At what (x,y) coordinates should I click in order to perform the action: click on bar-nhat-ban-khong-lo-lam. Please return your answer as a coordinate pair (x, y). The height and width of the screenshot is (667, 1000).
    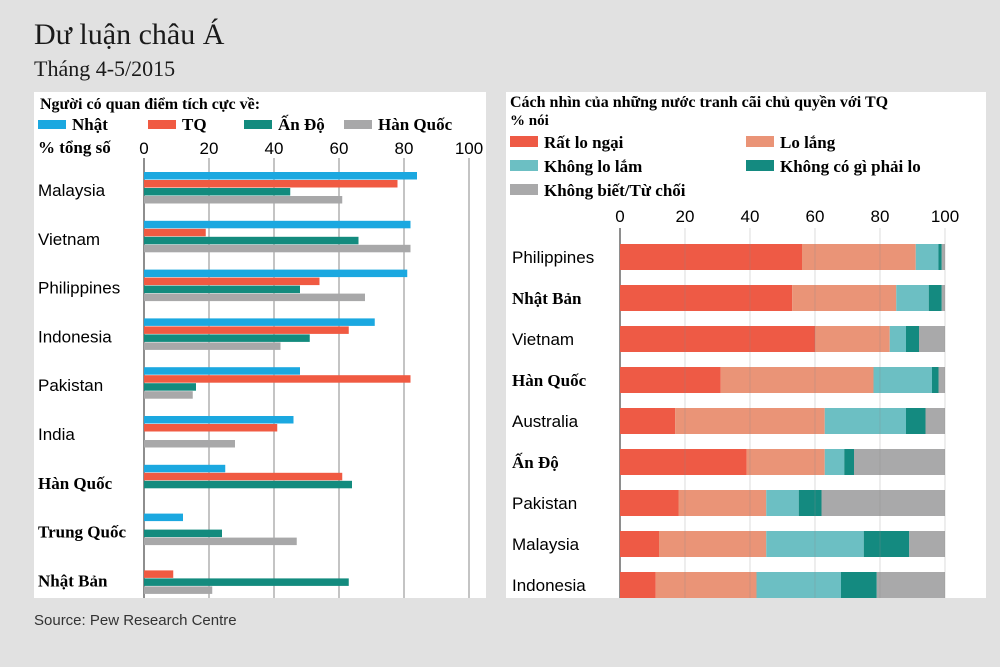
    Looking at the image, I should click on (912, 298).